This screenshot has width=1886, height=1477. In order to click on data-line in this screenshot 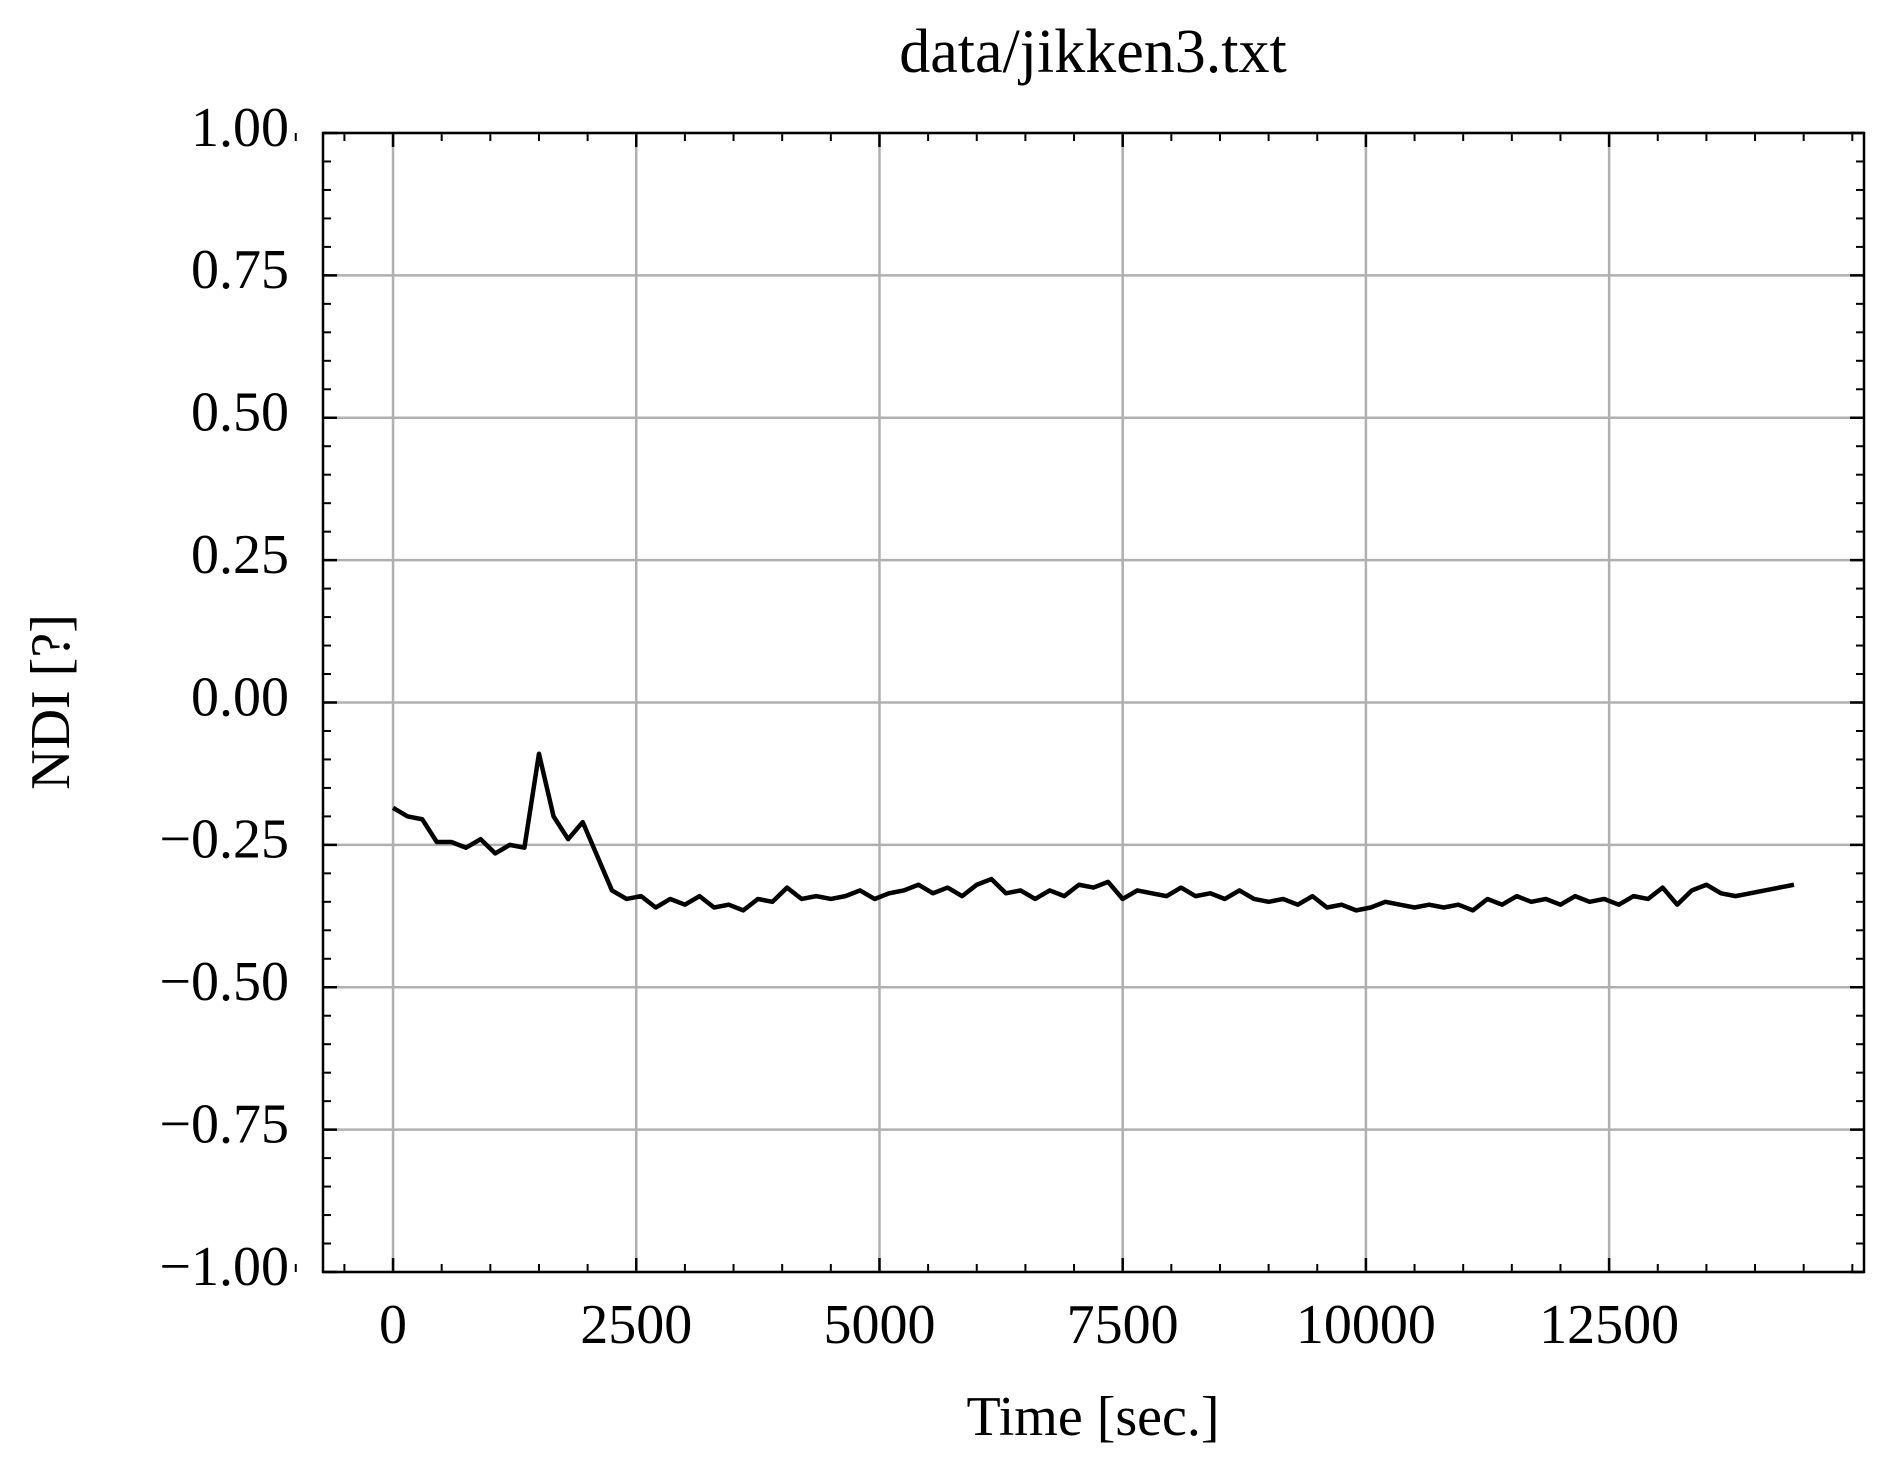, I will do `click(1093, 832)`.